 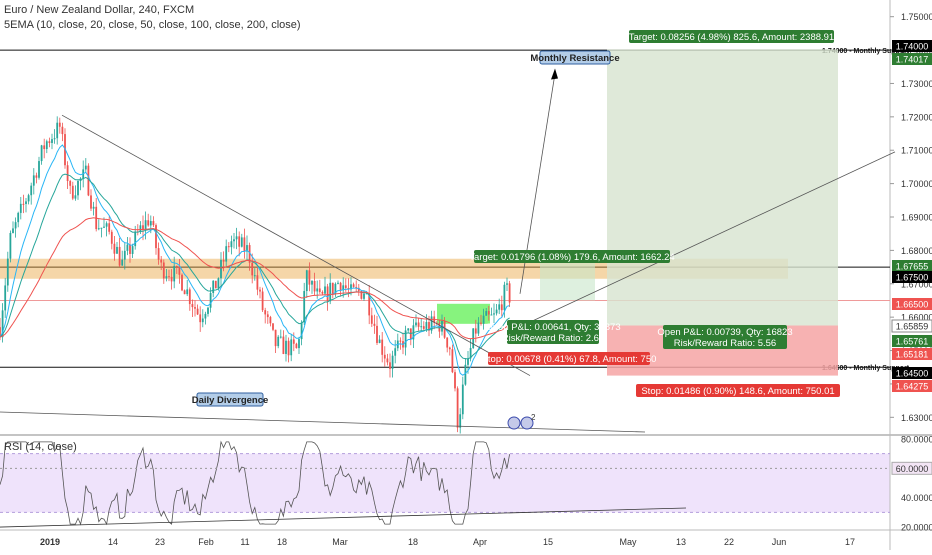 I want to click on y-tick-label: 1.69000, so click(x=916, y=218).